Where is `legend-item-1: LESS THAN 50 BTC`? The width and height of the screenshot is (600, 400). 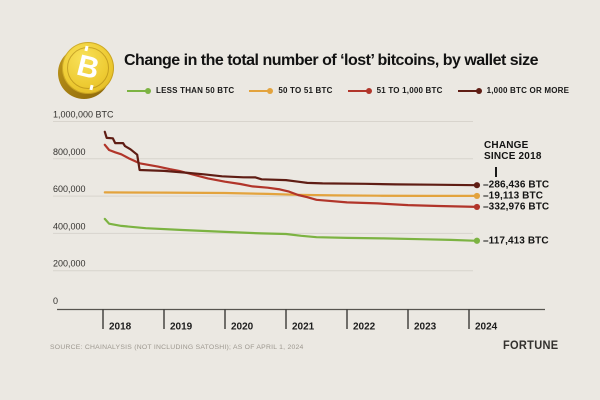 legend-item-1: LESS THAN 50 BTC is located at coordinates (180, 90).